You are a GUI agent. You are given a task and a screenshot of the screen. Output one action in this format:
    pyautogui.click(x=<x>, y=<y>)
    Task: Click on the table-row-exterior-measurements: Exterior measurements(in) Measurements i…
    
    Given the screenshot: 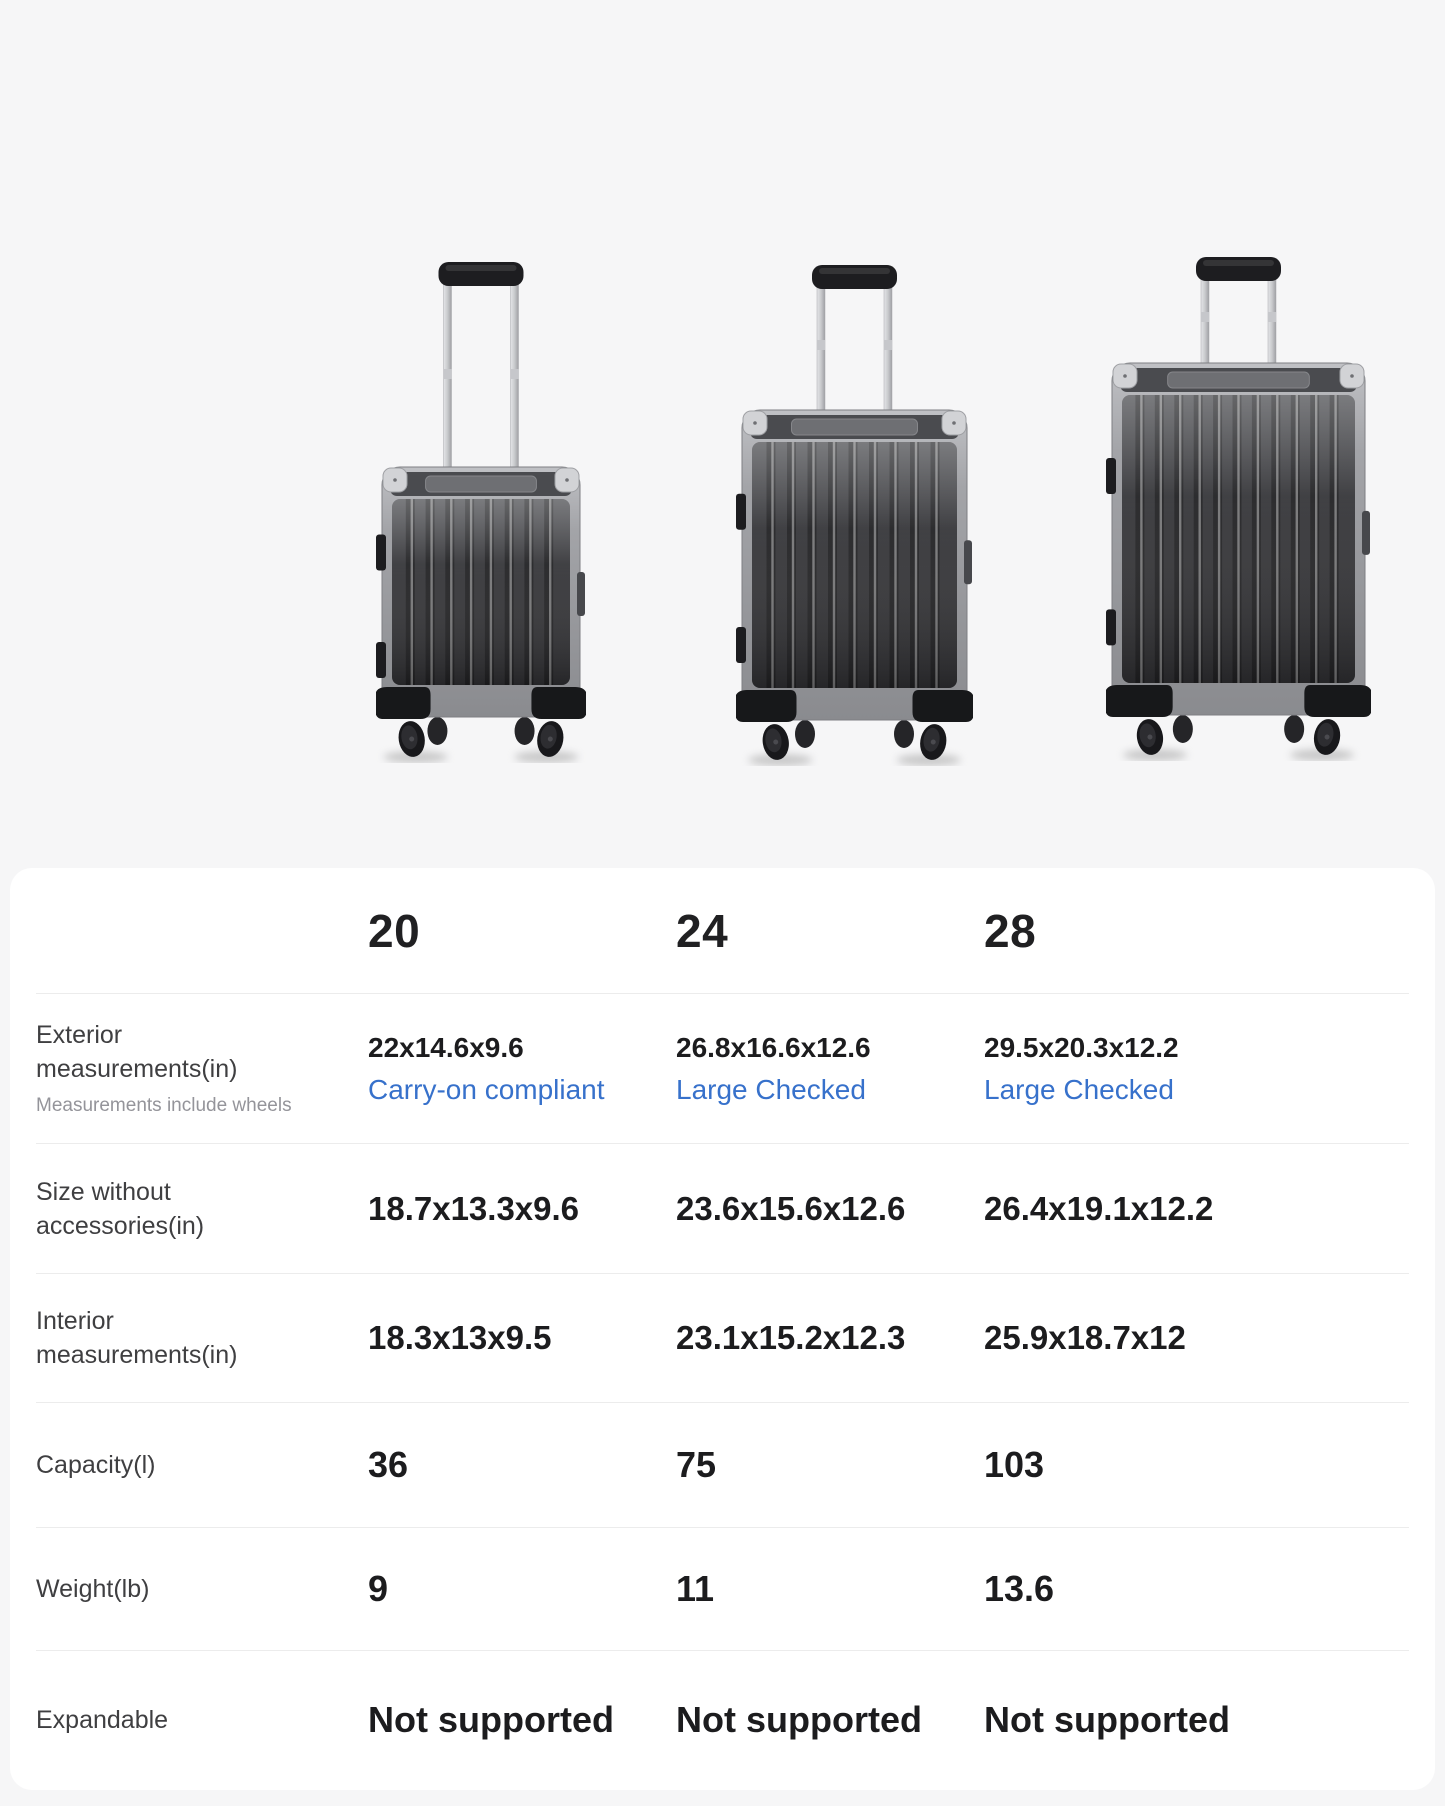 What is the action you would take?
    pyautogui.click(x=722, y=1068)
    